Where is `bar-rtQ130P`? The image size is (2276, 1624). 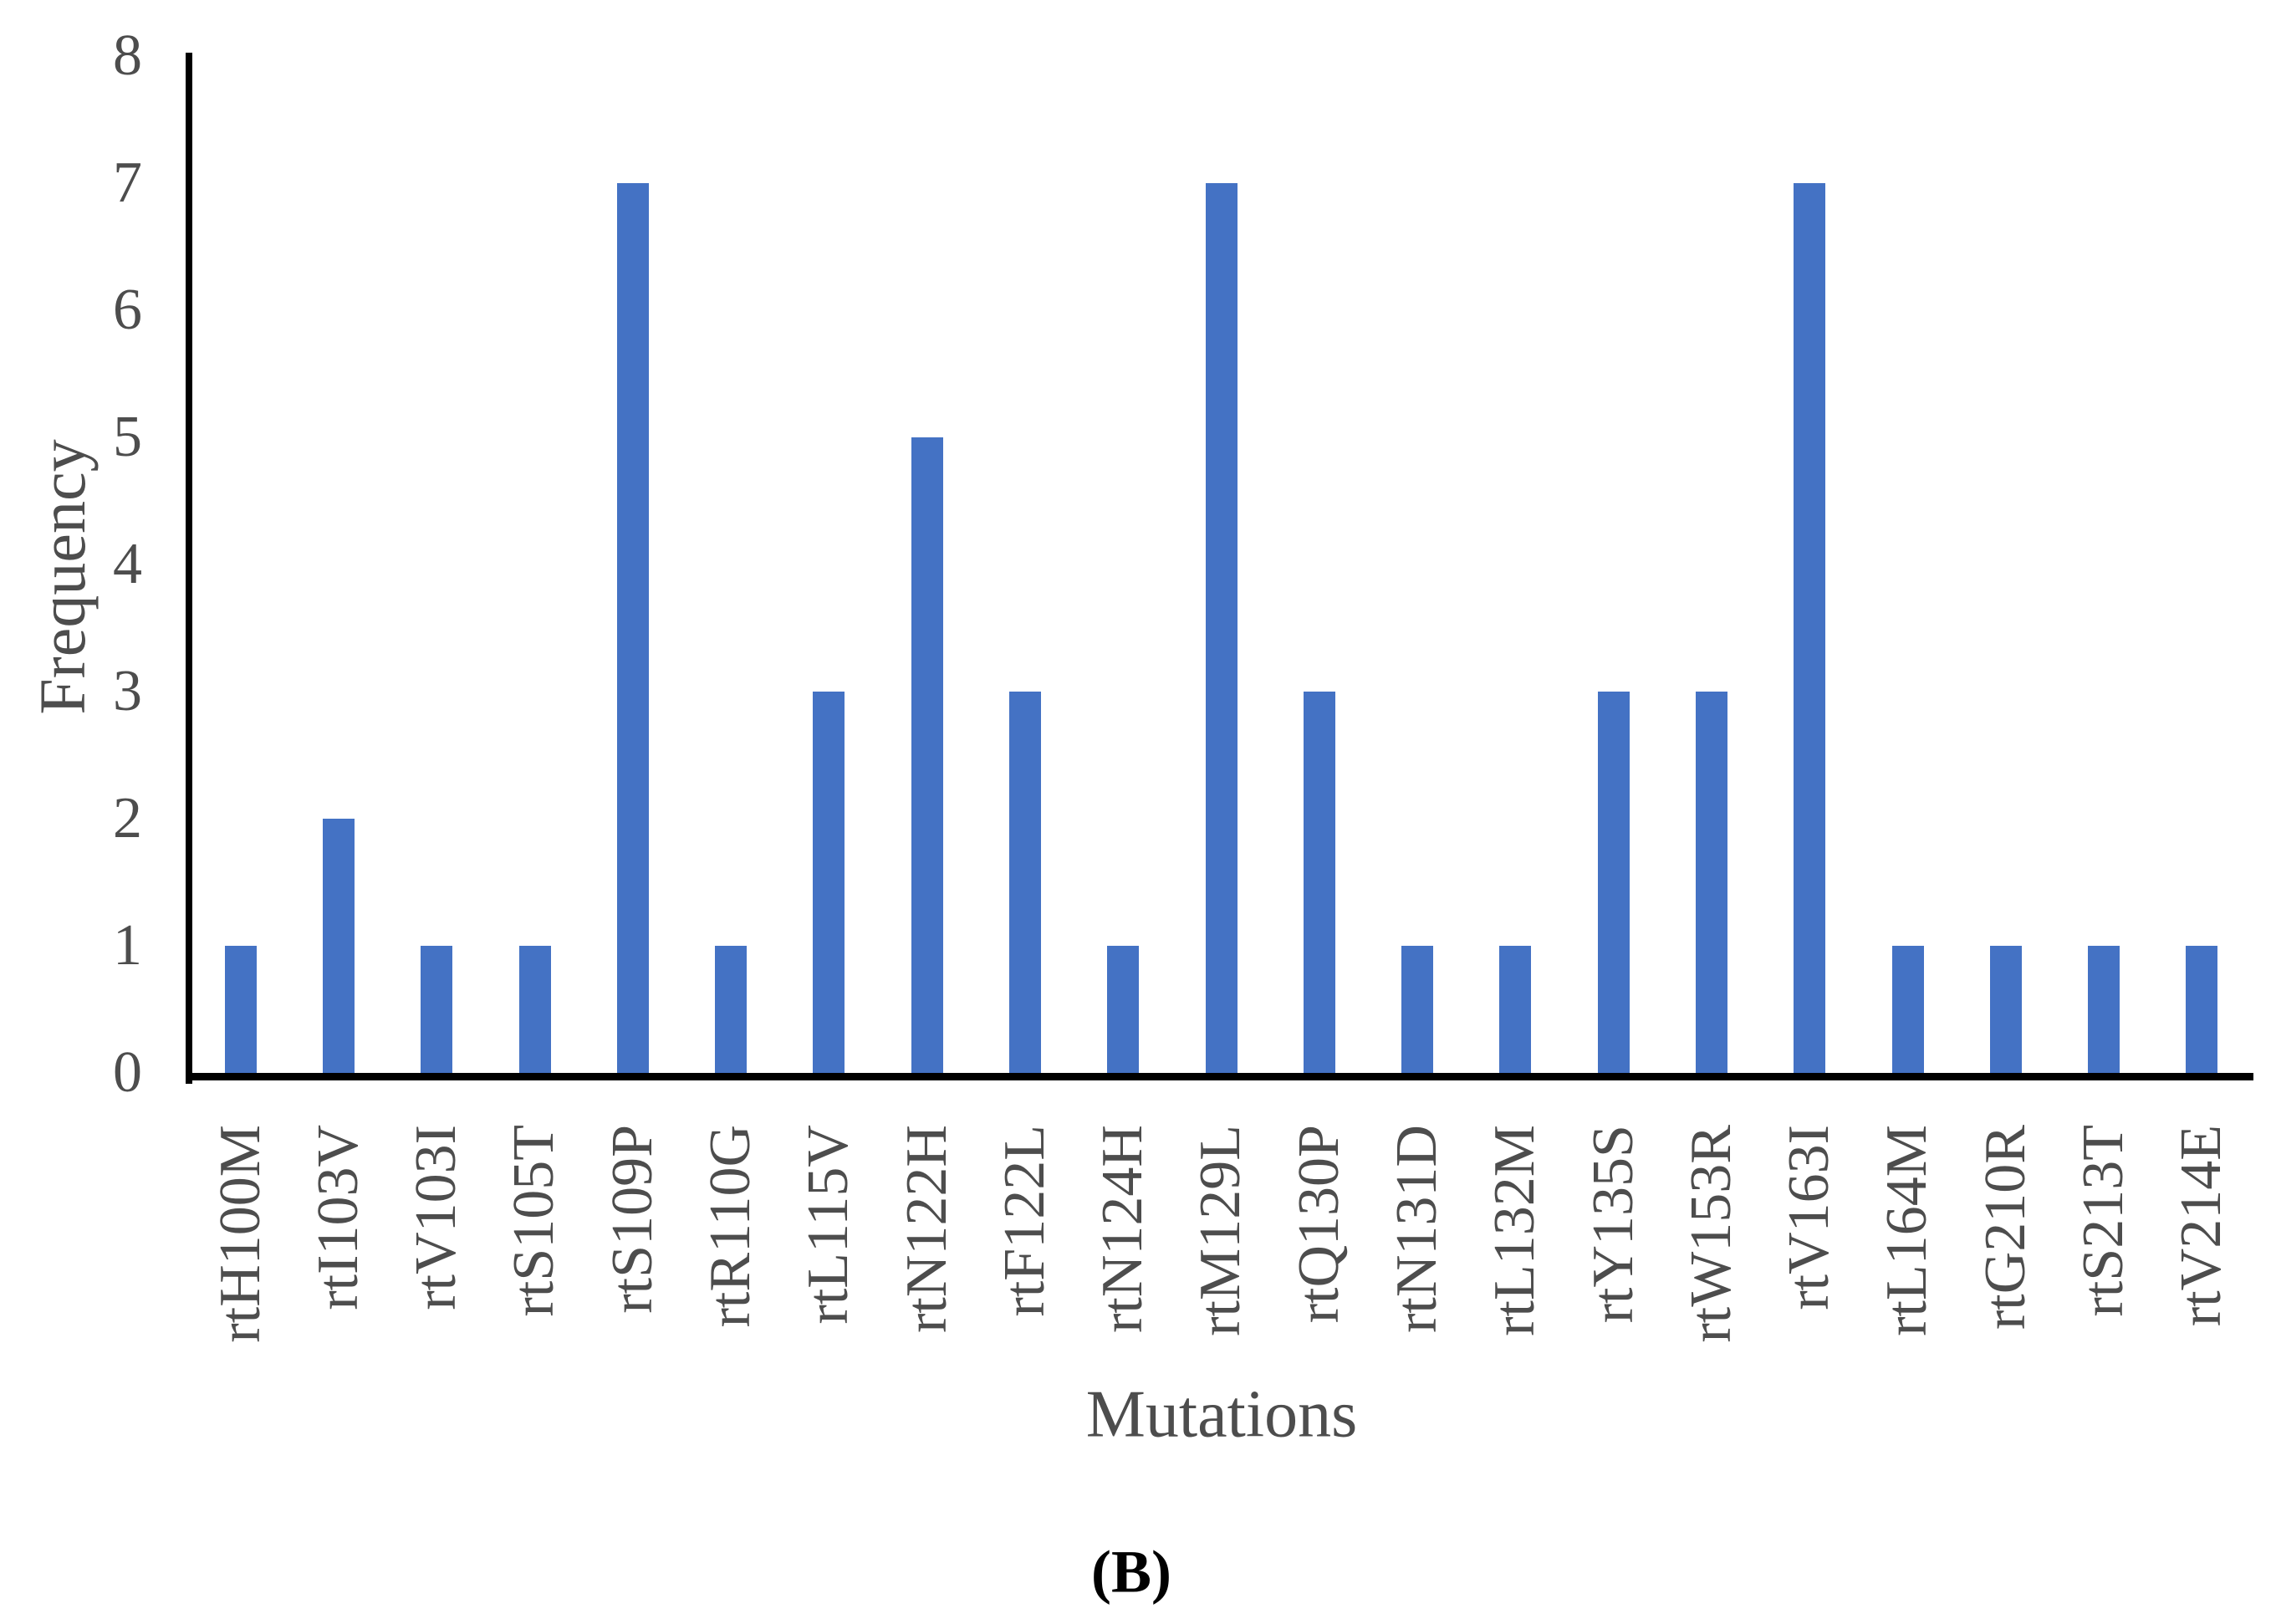
bar-rtQ130P is located at coordinates (1319, 882).